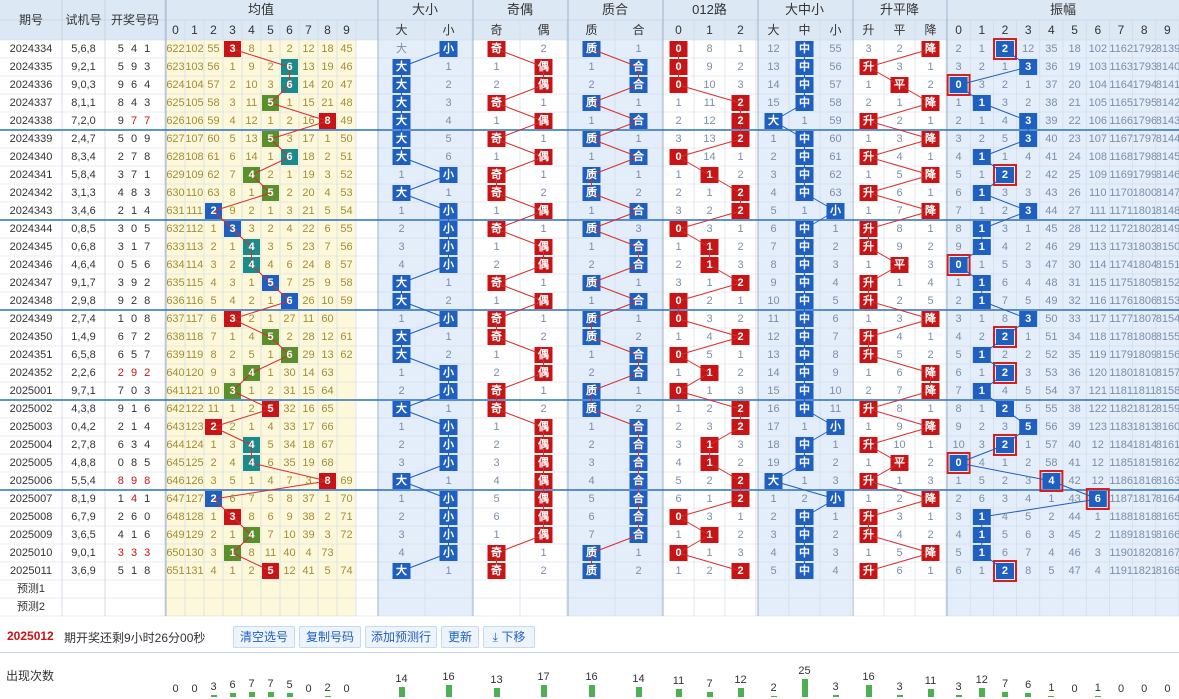 The image size is (1179, 699). I want to click on miss-cell: 8139, so click(1167, 49).